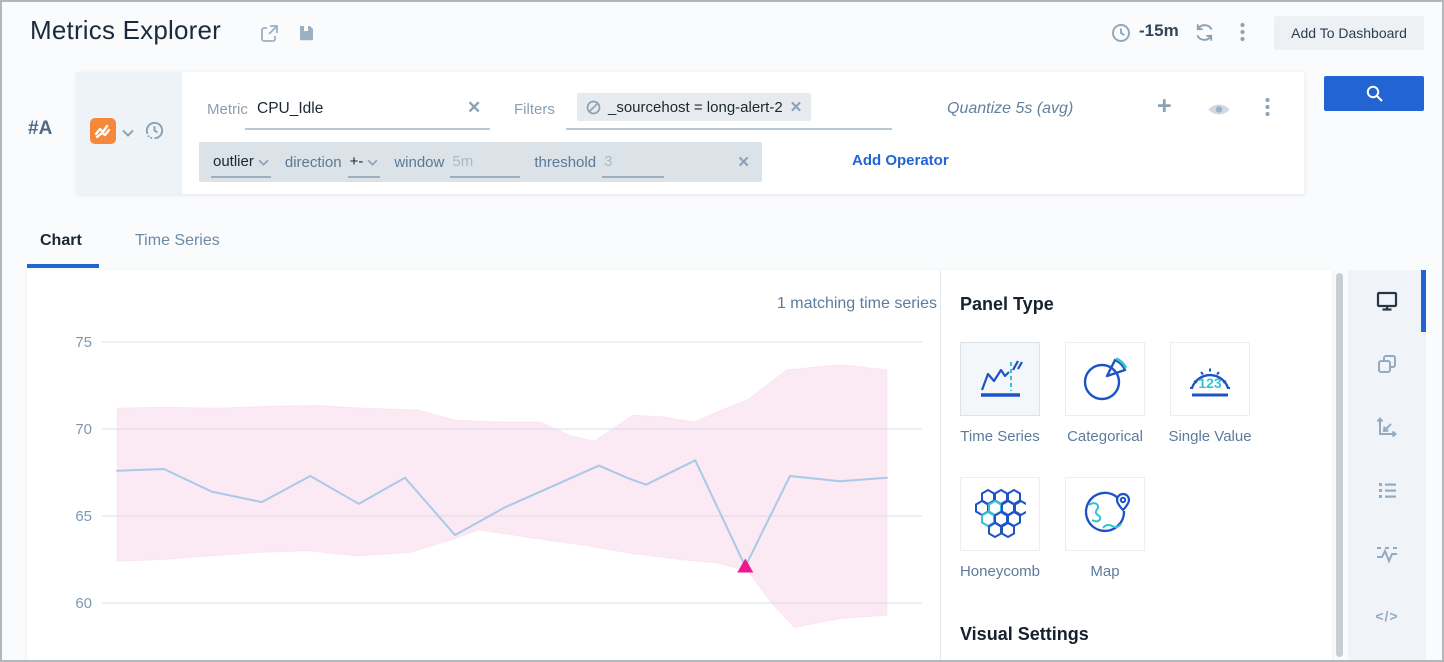  I want to click on rail-duplicate-panels, so click(1387, 364).